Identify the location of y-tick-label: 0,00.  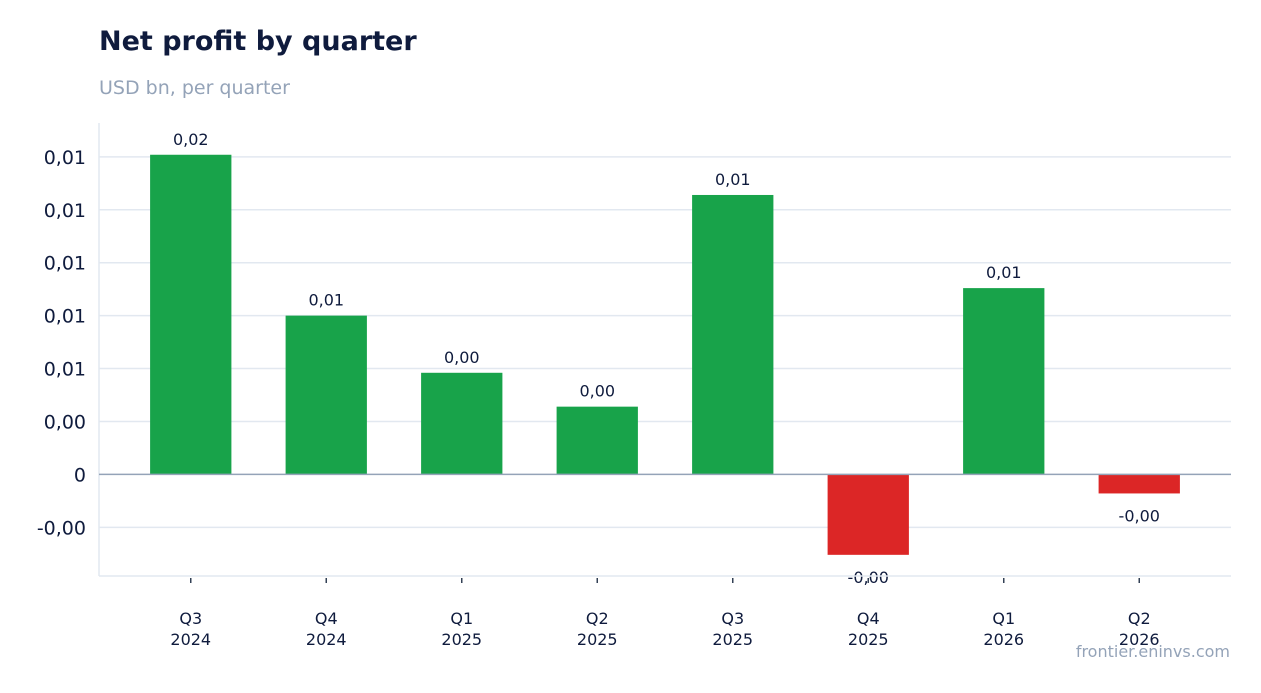
(65, 422).